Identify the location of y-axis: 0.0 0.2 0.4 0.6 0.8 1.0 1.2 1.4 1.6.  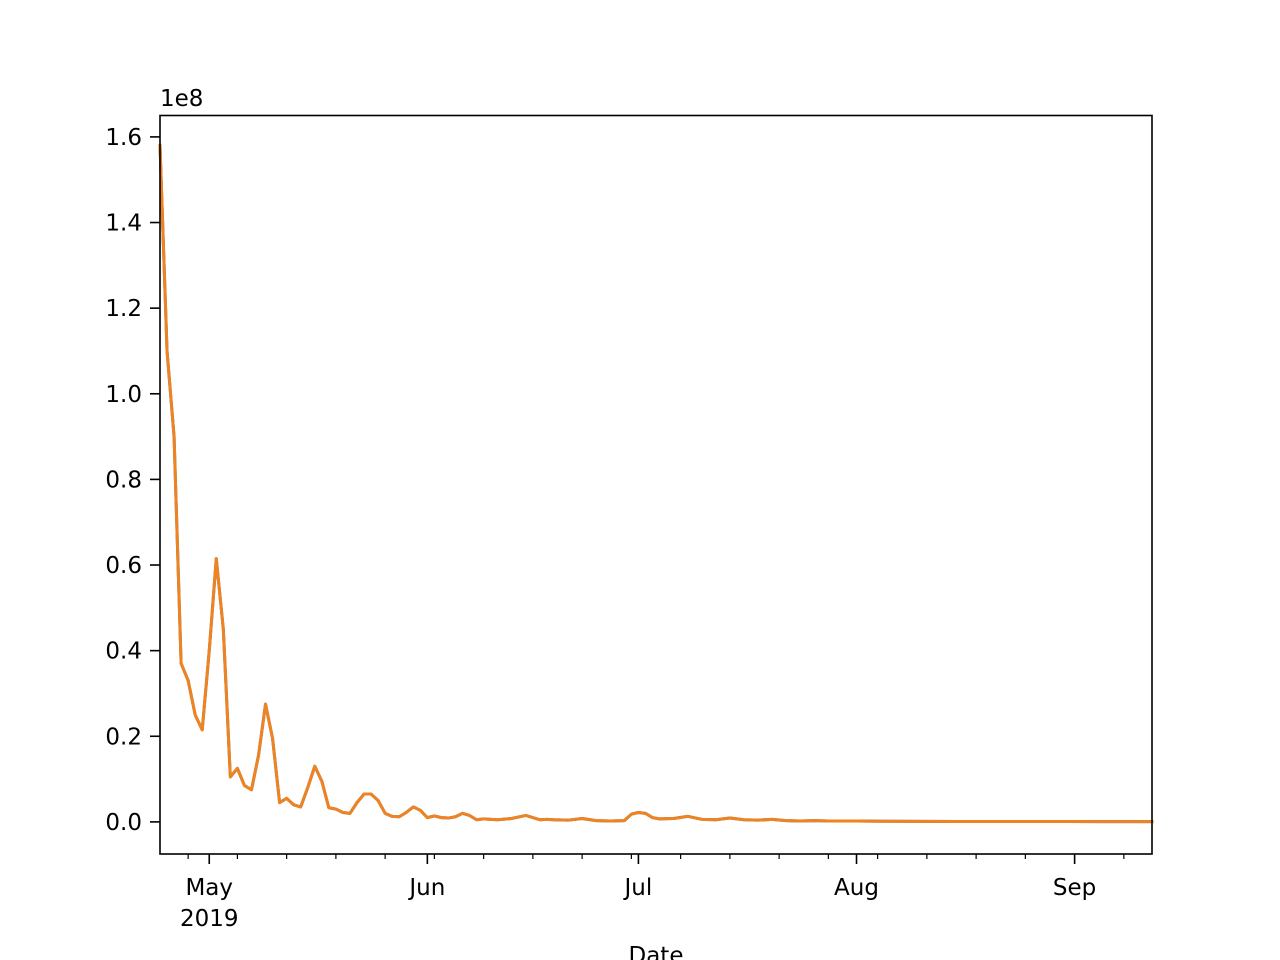
(132, 480).